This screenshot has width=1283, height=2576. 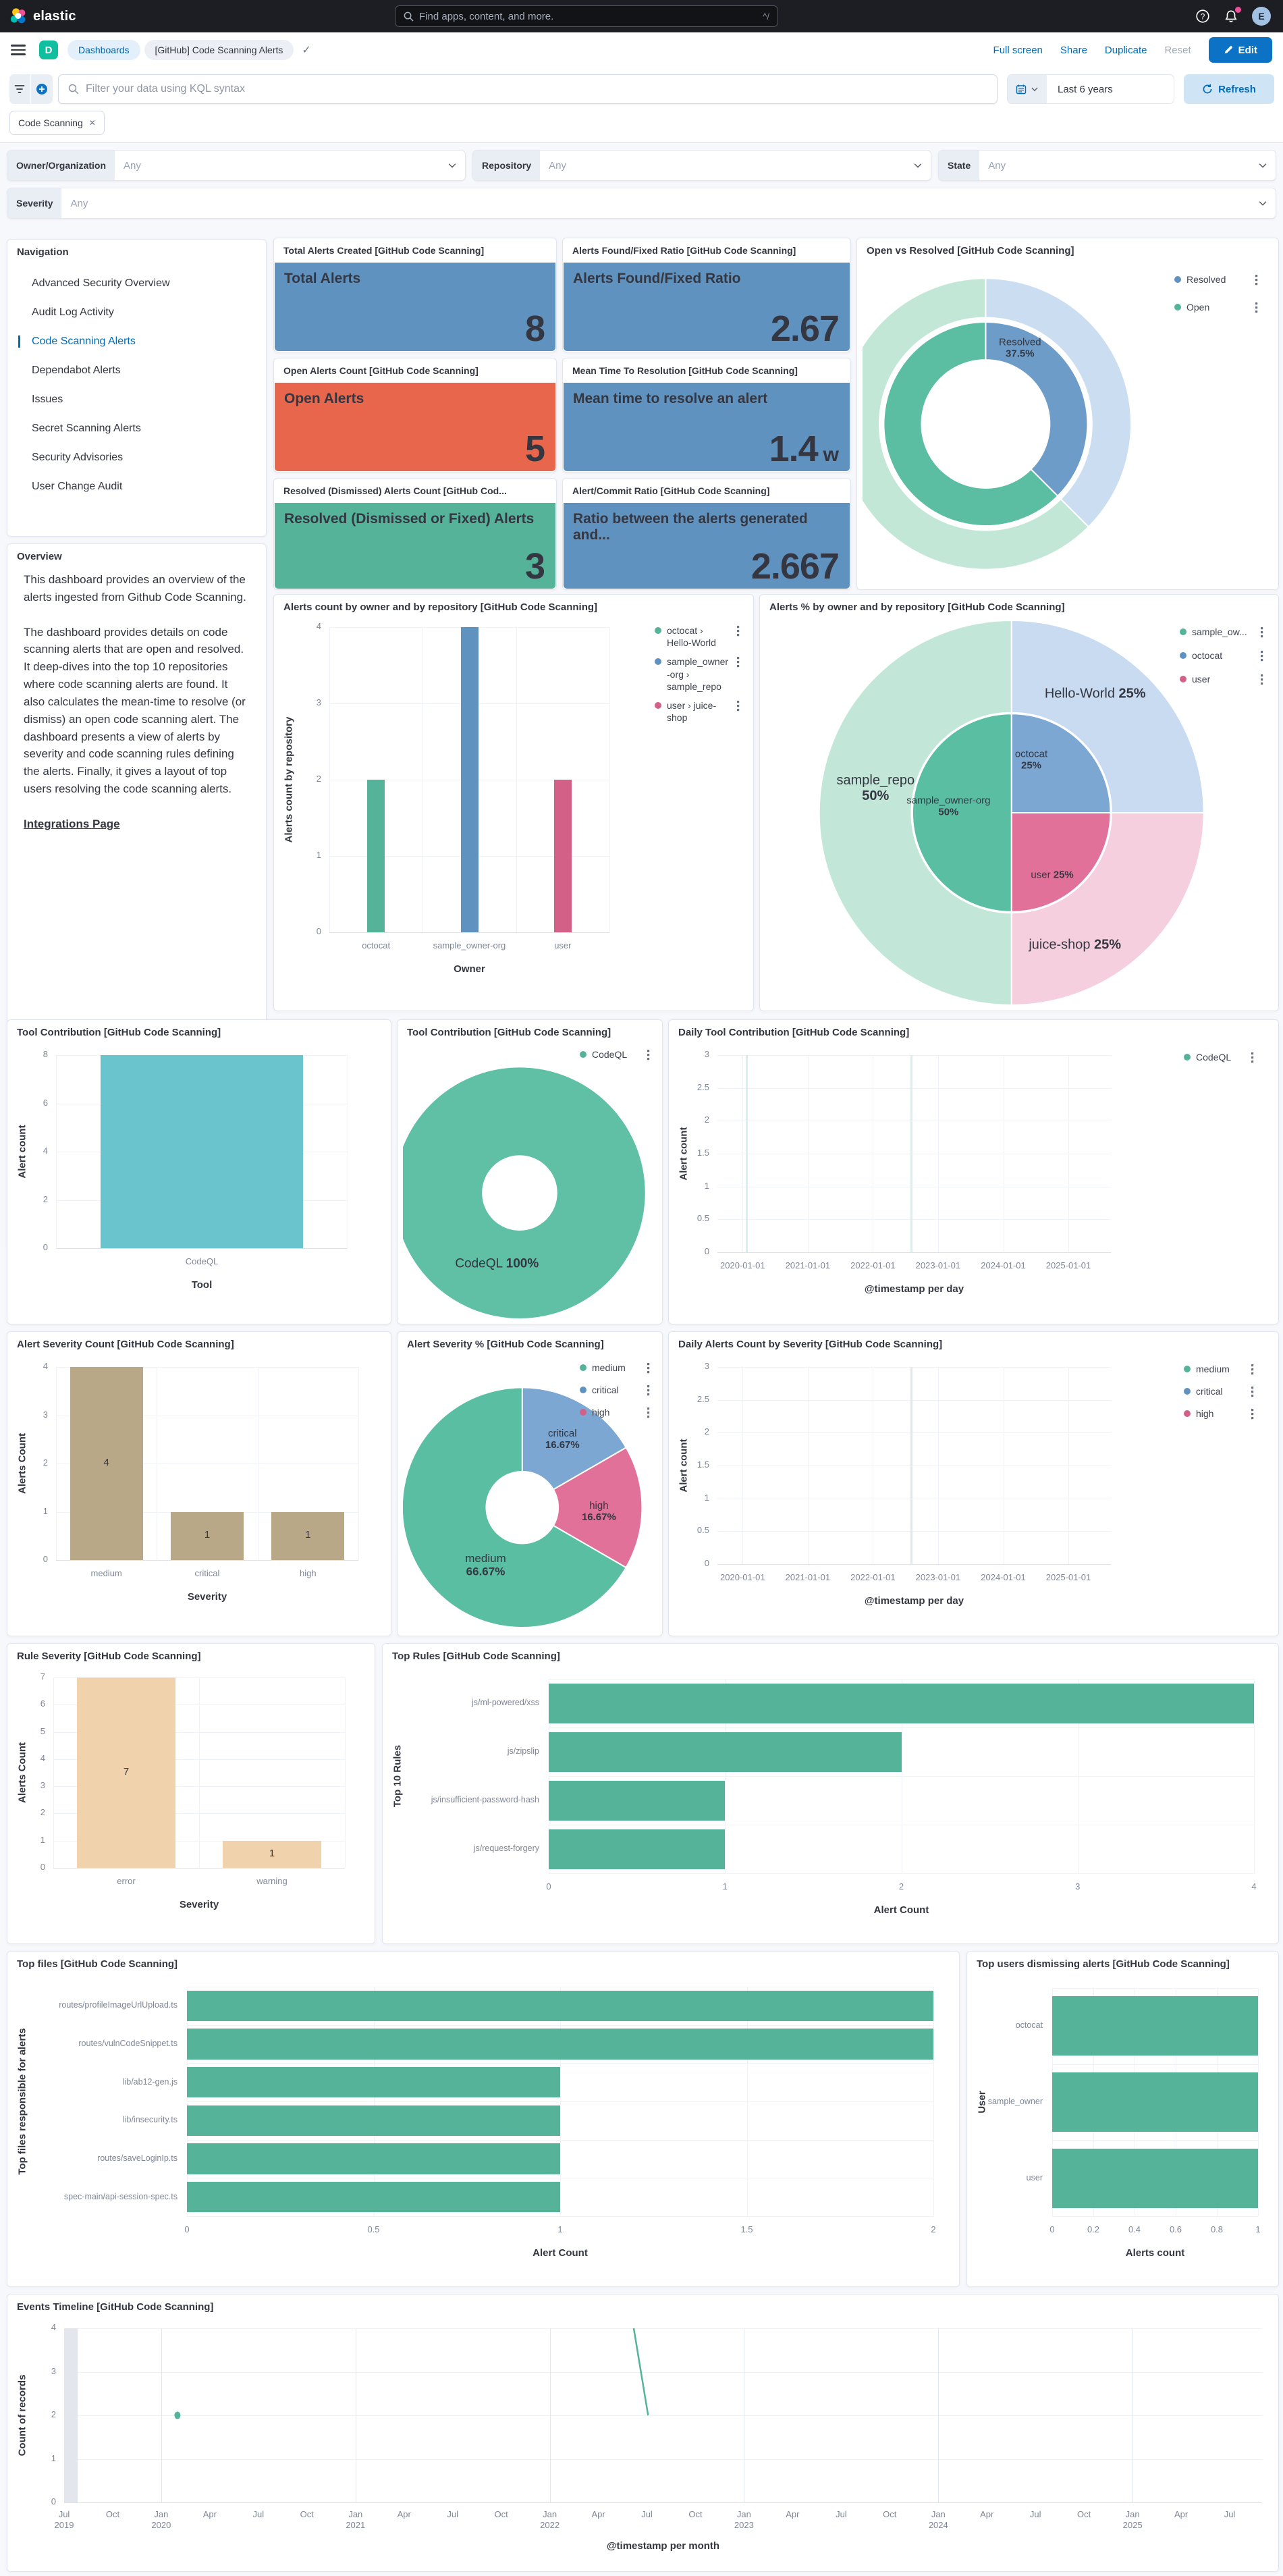 What do you see at coordinates (901, 1703) in the screenshot?
I see `bar-js/ml-powered/xss` at bounding box center [901, 1703].